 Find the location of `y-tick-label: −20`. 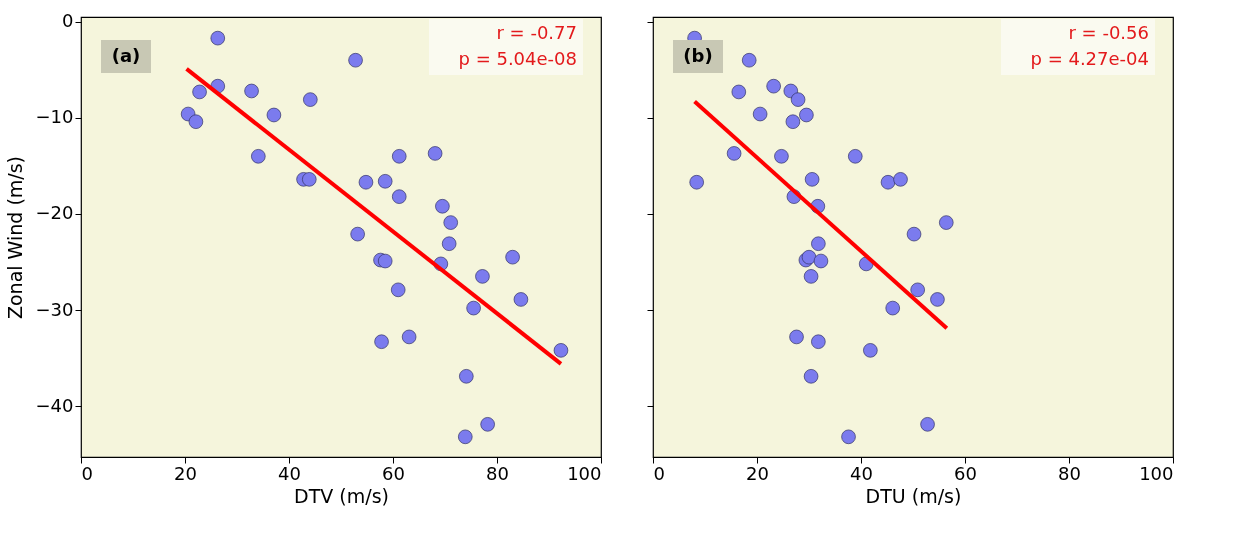

y-tick-label: −20 is located at coordinates (54, 213).